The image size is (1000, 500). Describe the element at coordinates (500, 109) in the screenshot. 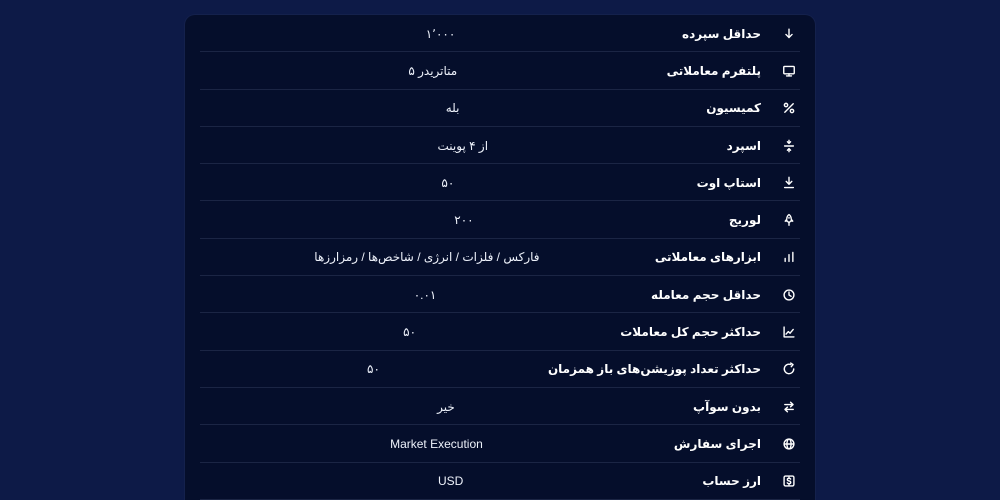

I see `spec-row: کمیسیون بله` at that location.